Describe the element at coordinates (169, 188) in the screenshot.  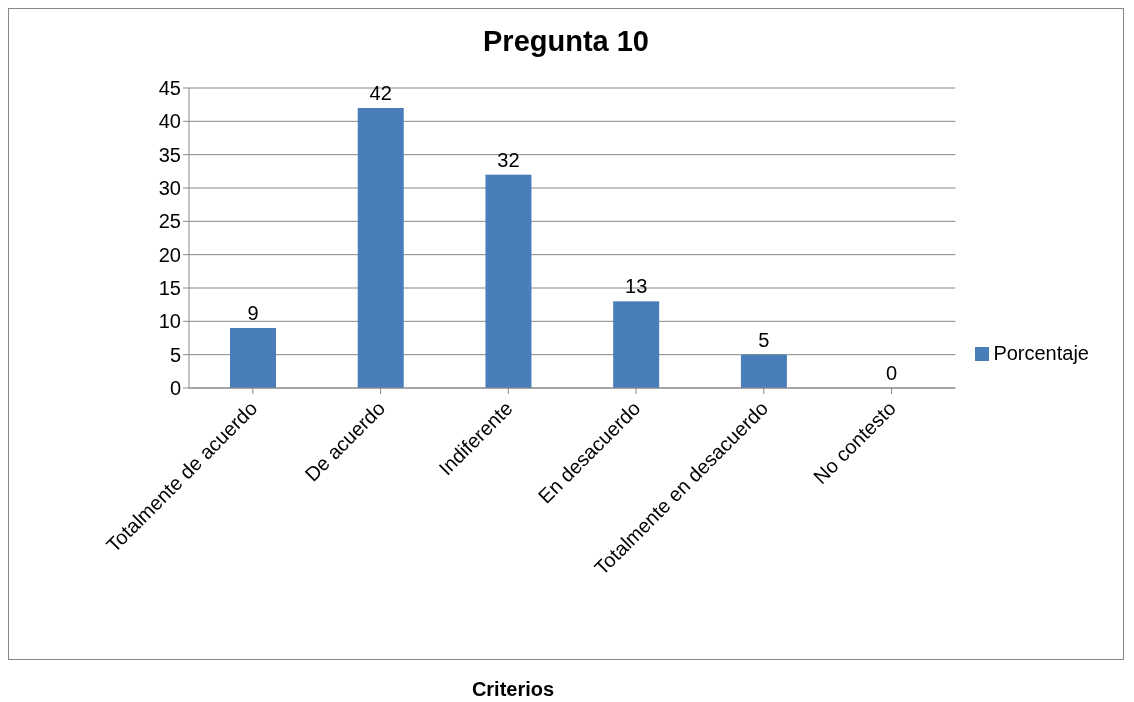
I see `y-tick-label: 30` at that location.